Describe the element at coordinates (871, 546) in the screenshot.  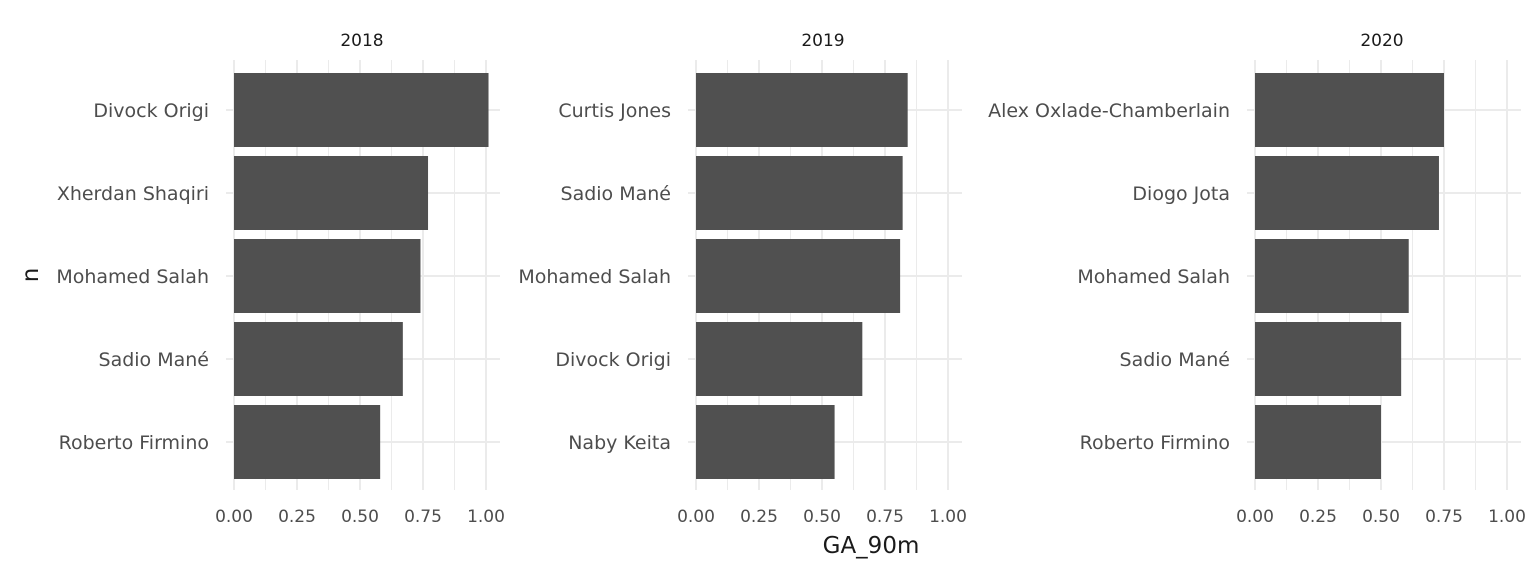
I see `x-axis-title: GA_90m` at that location.